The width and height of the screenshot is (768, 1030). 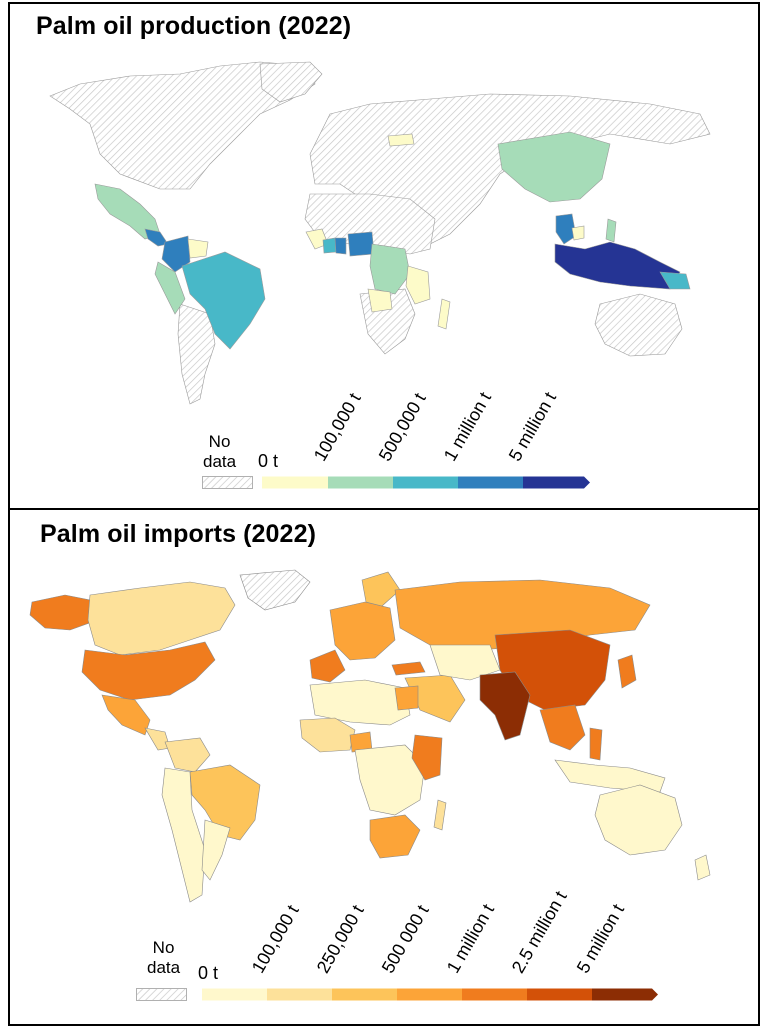 I want to click on region-europe-west, so click(x=327, y=666).